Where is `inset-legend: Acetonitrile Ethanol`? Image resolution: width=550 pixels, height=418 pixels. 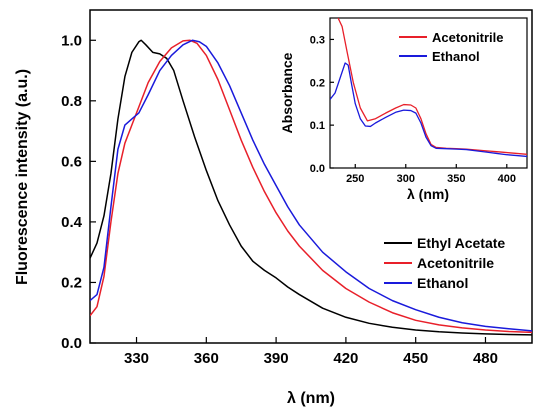 inset-legend: Acetonitrile Ethanol is located at coordinates (451, 47).